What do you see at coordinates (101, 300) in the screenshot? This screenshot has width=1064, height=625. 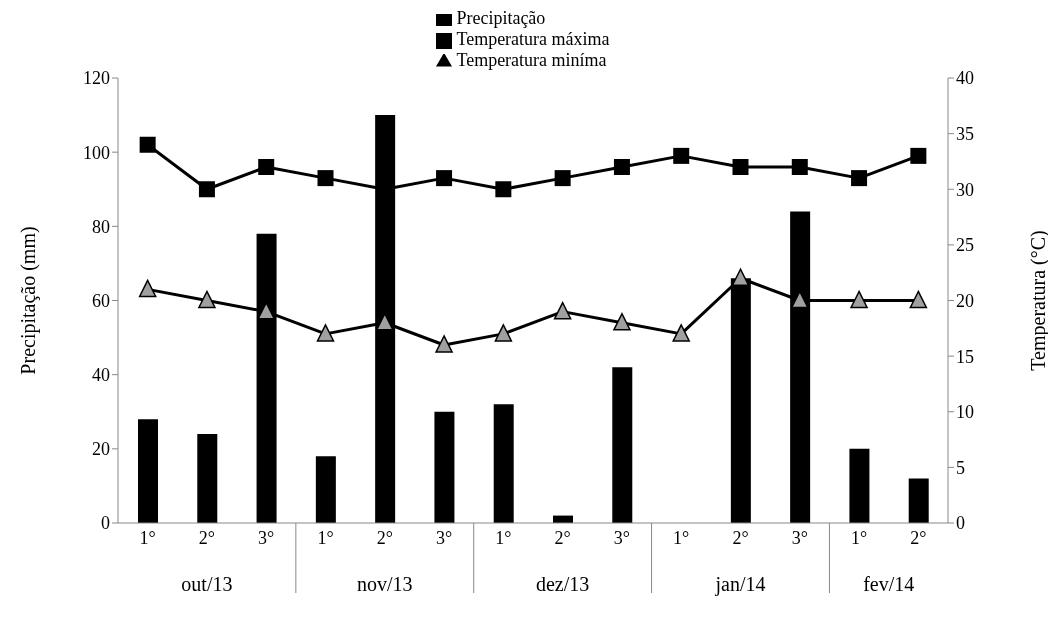 I see `y-tick-label: 60` at bounding box center [101, 300].